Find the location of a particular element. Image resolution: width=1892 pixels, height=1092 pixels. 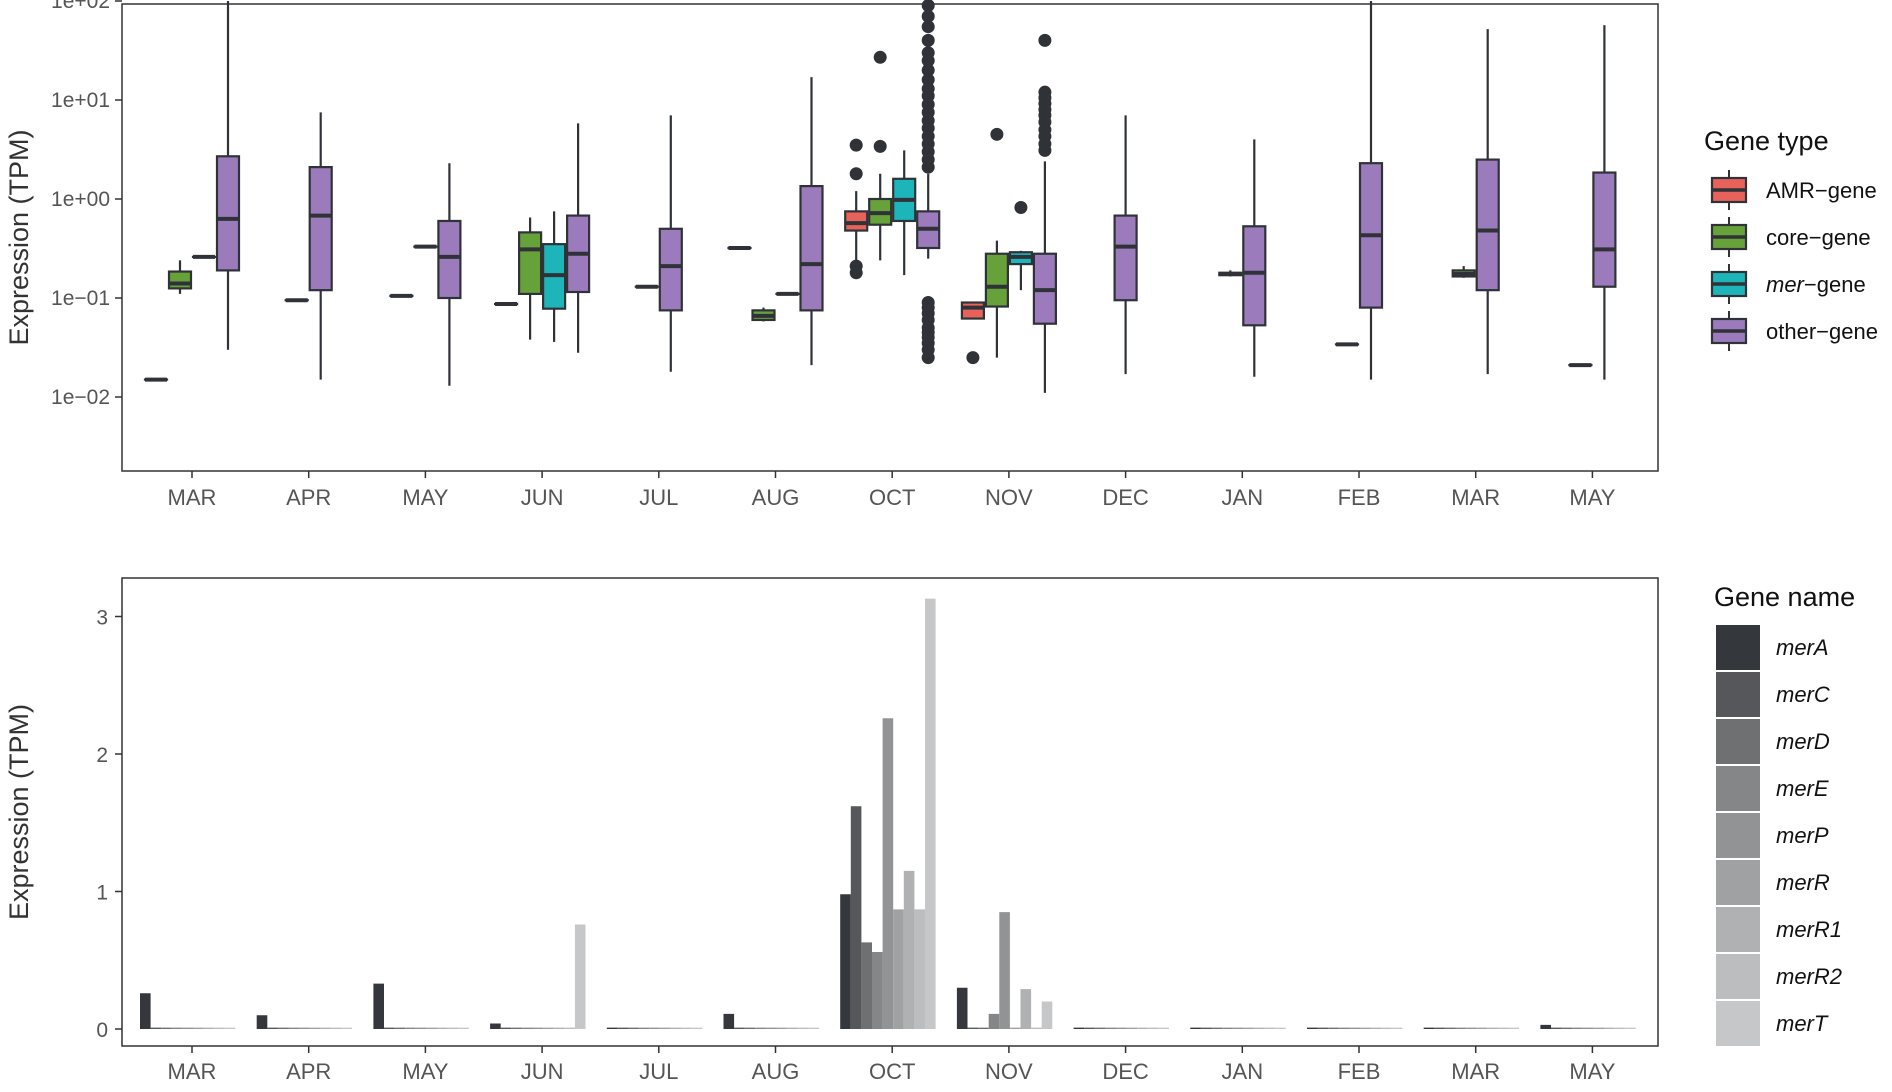

legend-label-text: −gene is located at coordinates (1835, 284).